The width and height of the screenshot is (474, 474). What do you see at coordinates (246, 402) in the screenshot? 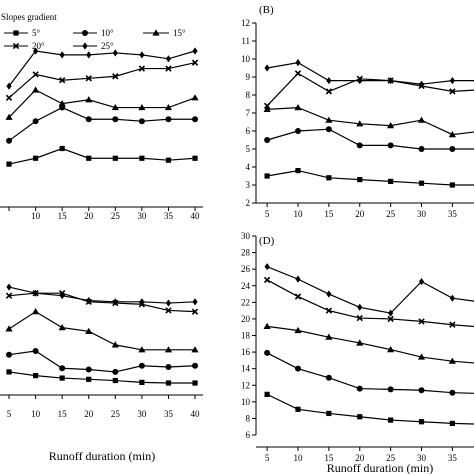
I see `y-tick-label: 10` at bounding box center [246, 402].